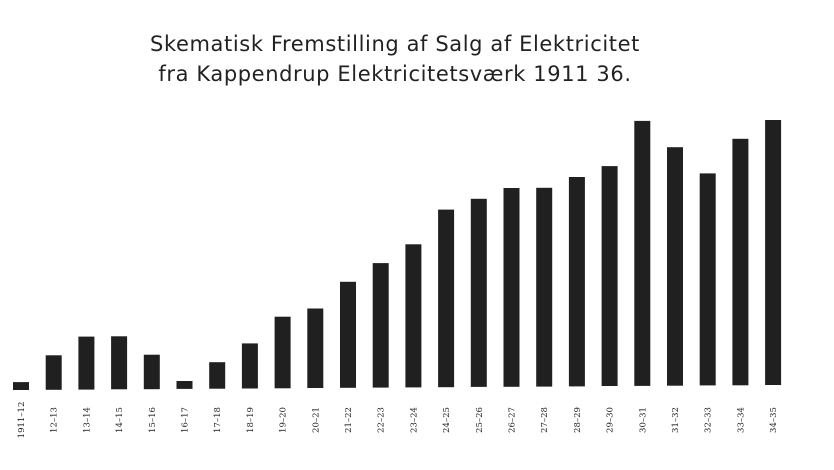 The image size is (834, 470). What do you see at coordinates (709, 420) in the screenshot?
I see `x-tick-label: 32–33` at bounding box center [709, 420].